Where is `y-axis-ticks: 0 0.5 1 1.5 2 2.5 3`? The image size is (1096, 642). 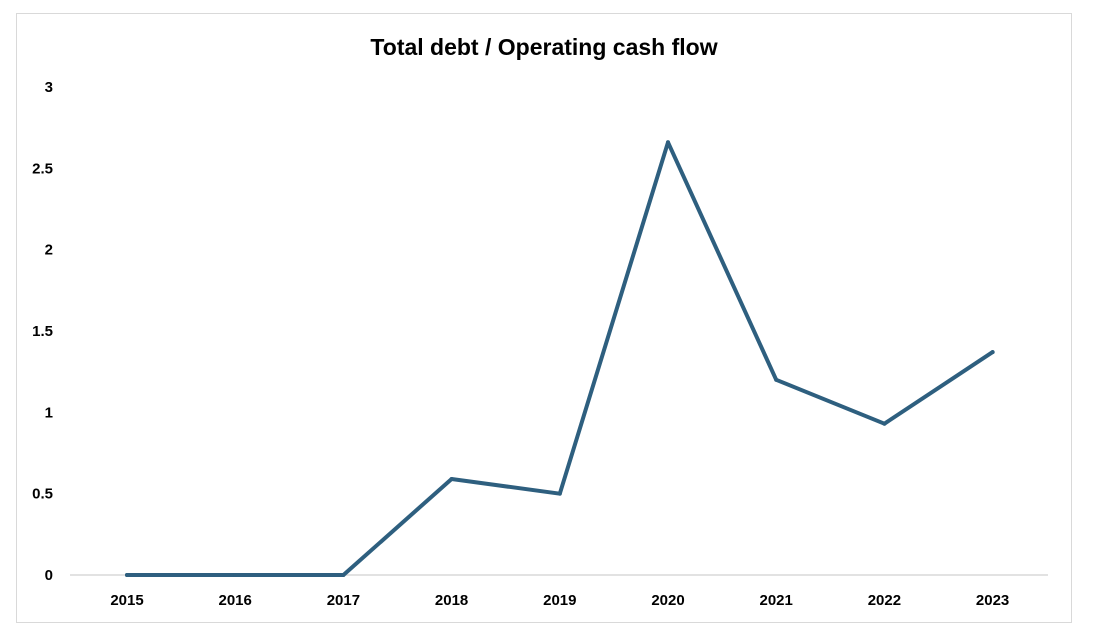 y-axis-ticks: 0 0.5 1 1.5 2 2.5 3 is located at coordinates (42, 331).